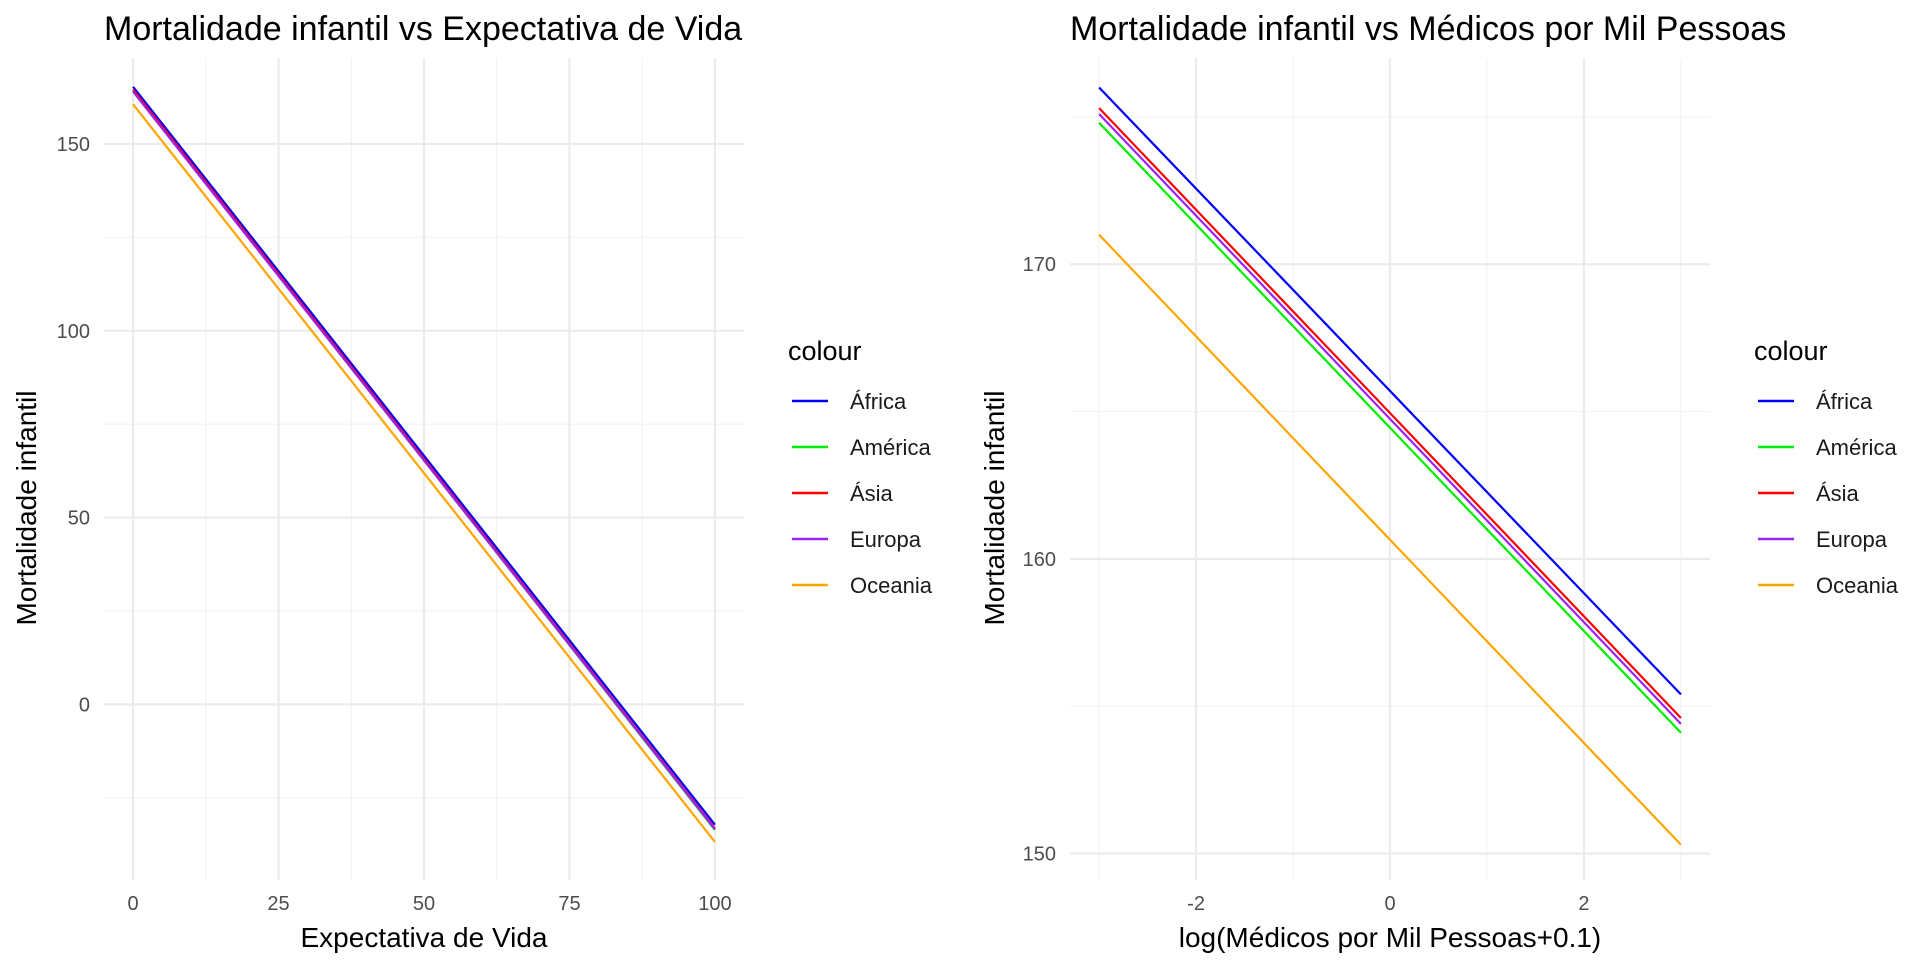  I want to click on y-tick-label: 0, so click(84, 705).